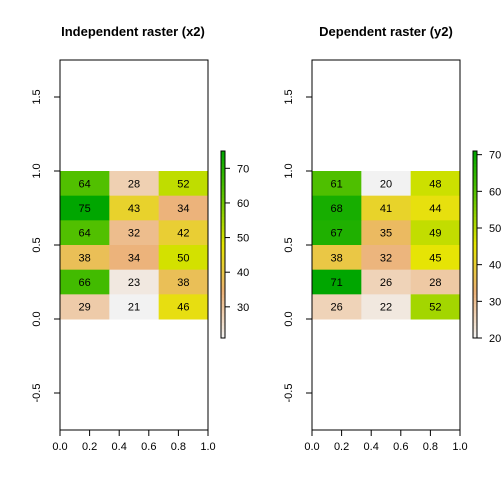  I want to click on colorbar-tick-label: 20, so click(495, 339).